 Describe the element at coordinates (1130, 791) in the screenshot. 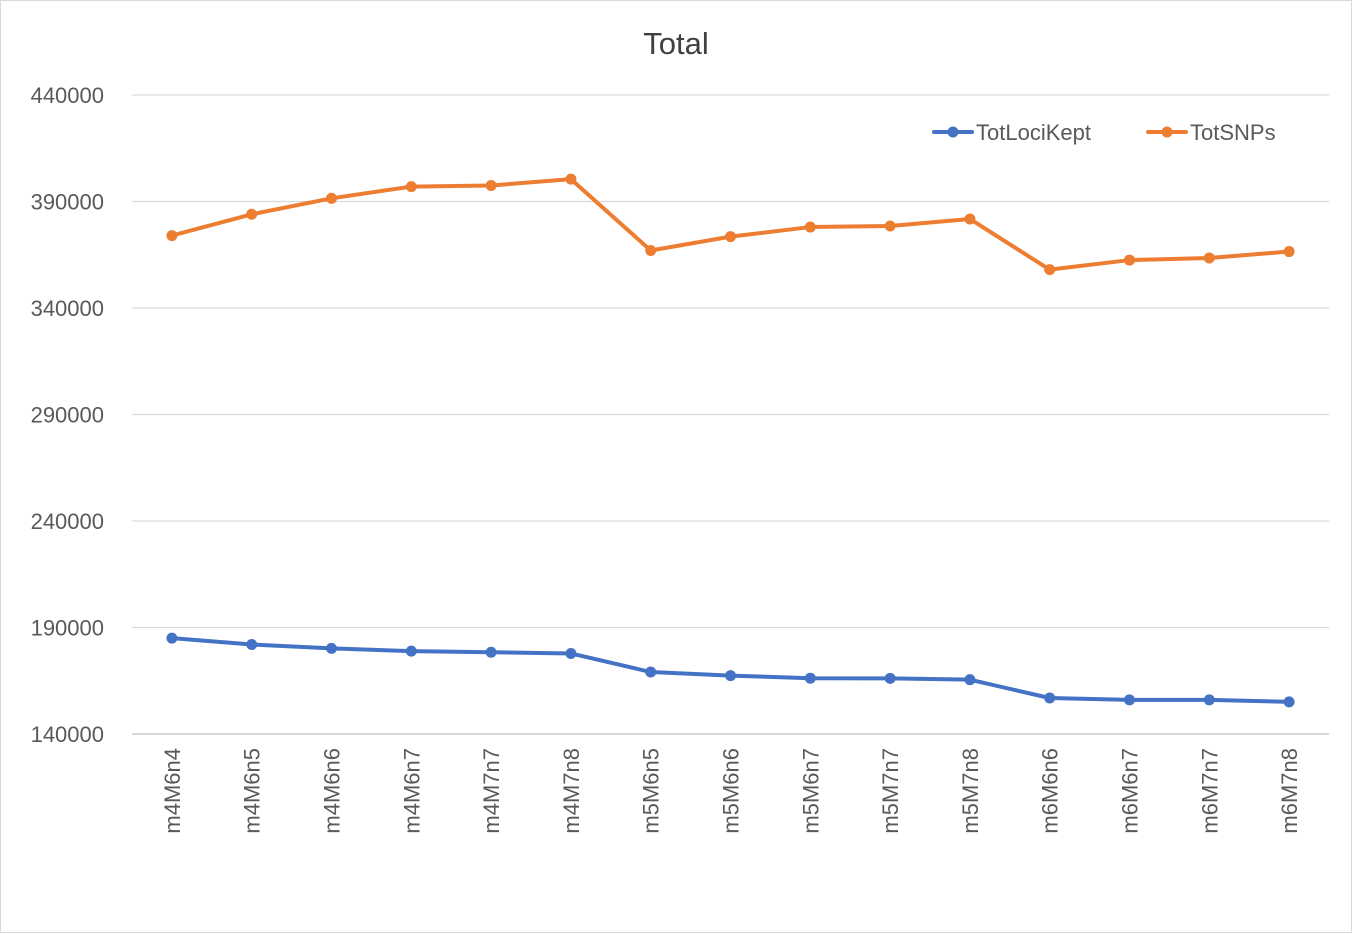

I see `x-tick-label: m6M6n7` at that location.